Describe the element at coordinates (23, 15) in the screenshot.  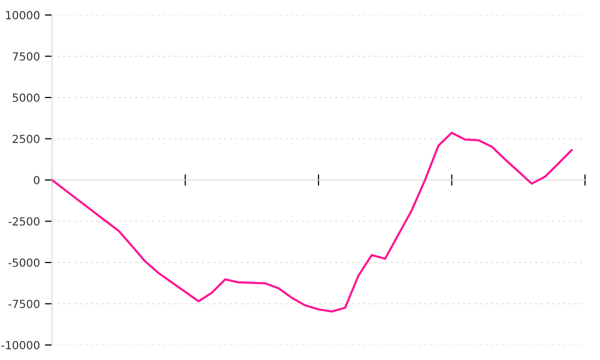
I see `y-tick-label: 10000` at that location.